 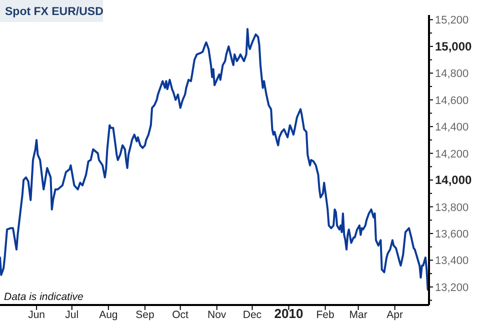 I want to click on annotation: Data is indicative, so click(x=44, y=297).